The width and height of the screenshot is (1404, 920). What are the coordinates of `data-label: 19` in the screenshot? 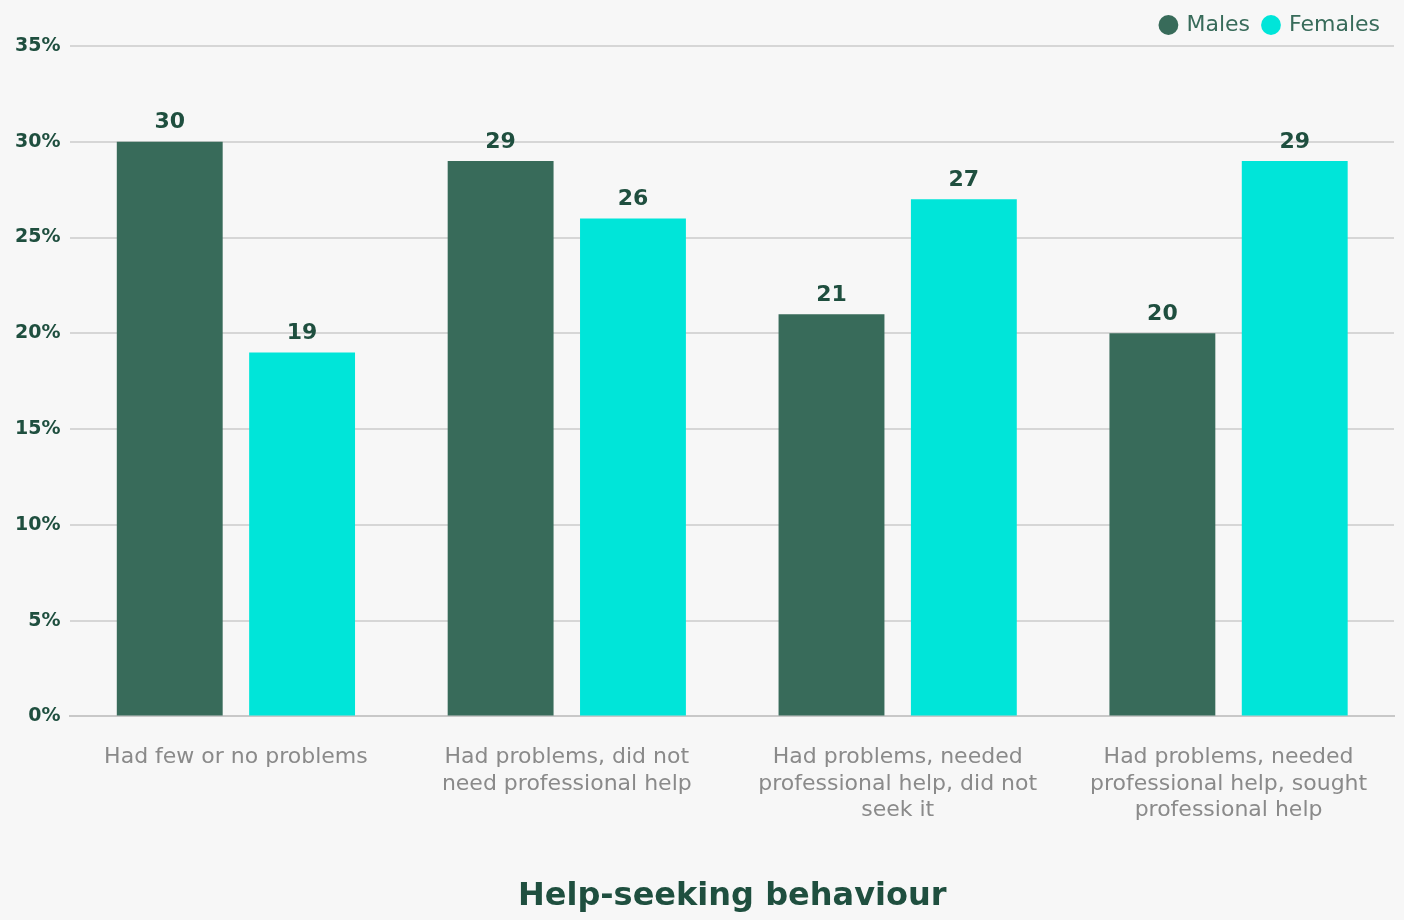 It's located at (302, 332).